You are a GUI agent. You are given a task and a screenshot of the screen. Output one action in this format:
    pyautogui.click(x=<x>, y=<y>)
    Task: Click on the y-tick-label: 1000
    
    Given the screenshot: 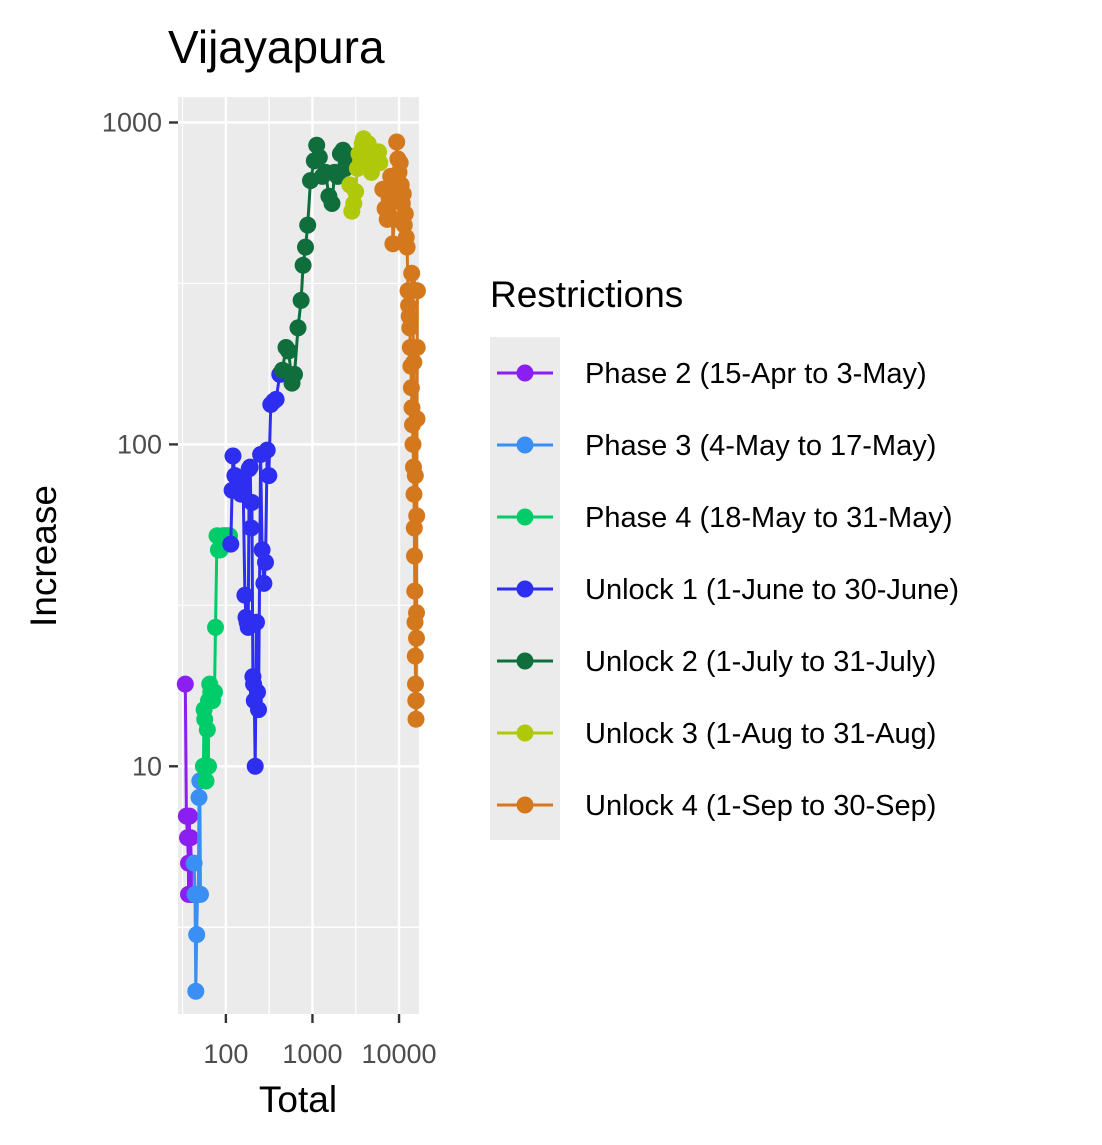 What is the action you would take?
    pyautogui.click(x=132, y=122)
    